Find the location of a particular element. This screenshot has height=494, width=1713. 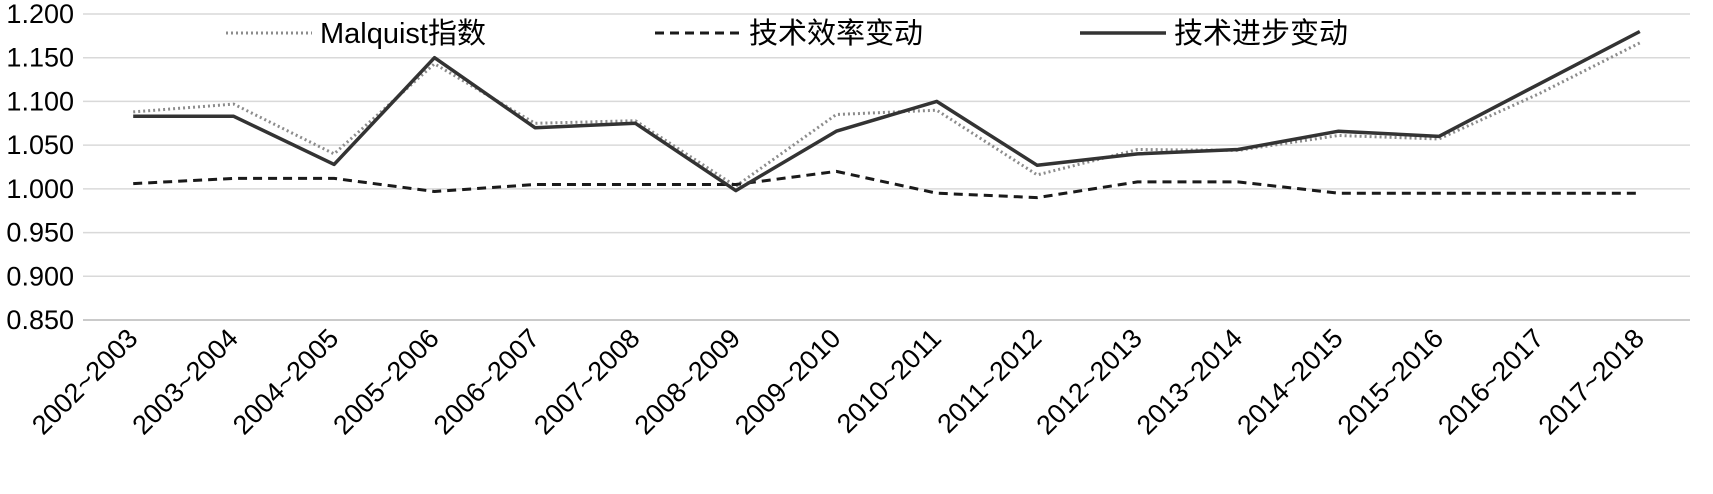

y-tick-label: 0.950 is located at coordinates (40, 233).